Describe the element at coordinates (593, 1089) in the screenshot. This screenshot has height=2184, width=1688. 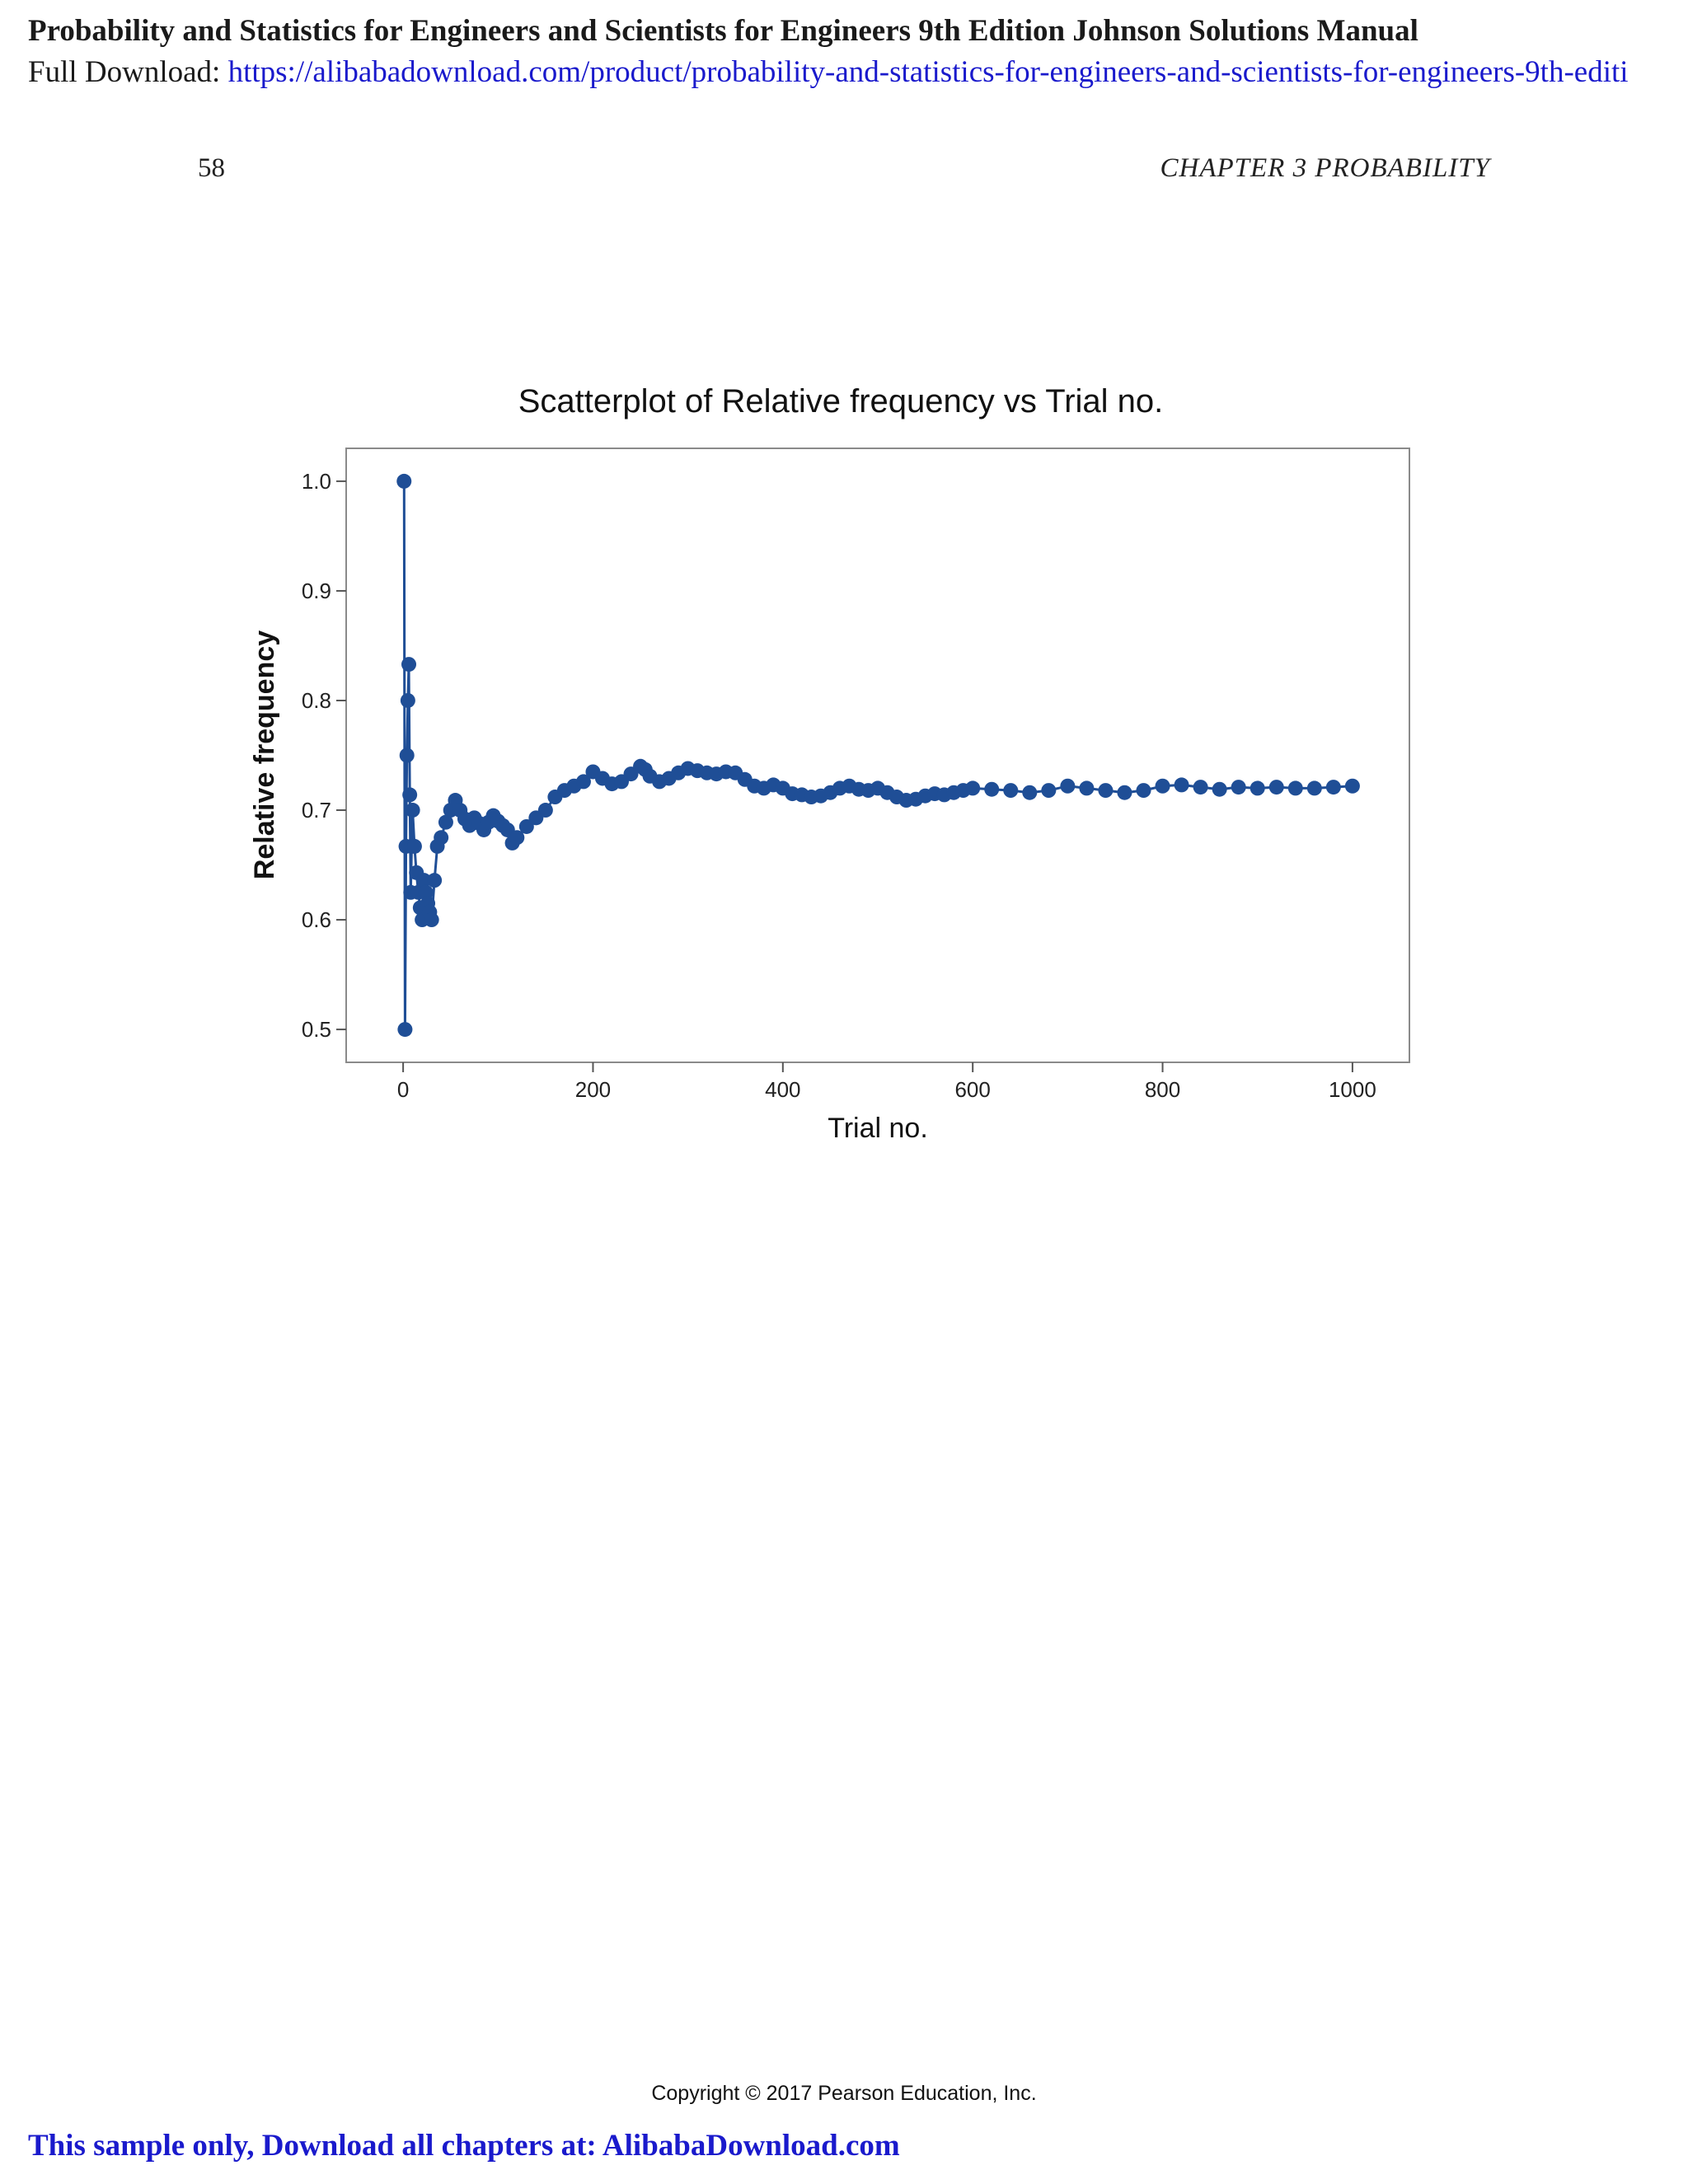
I see `x-tick-label: 200` at that location.